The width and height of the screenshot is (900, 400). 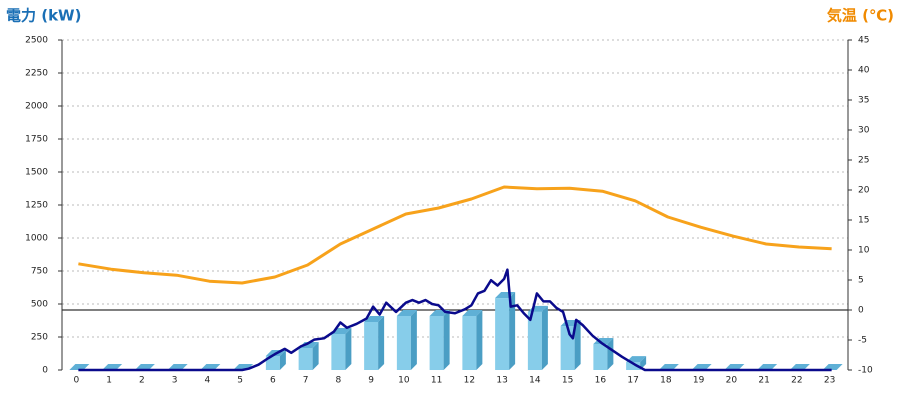 I want to click on x-tick-label: 0, so click(x=77, y=381).